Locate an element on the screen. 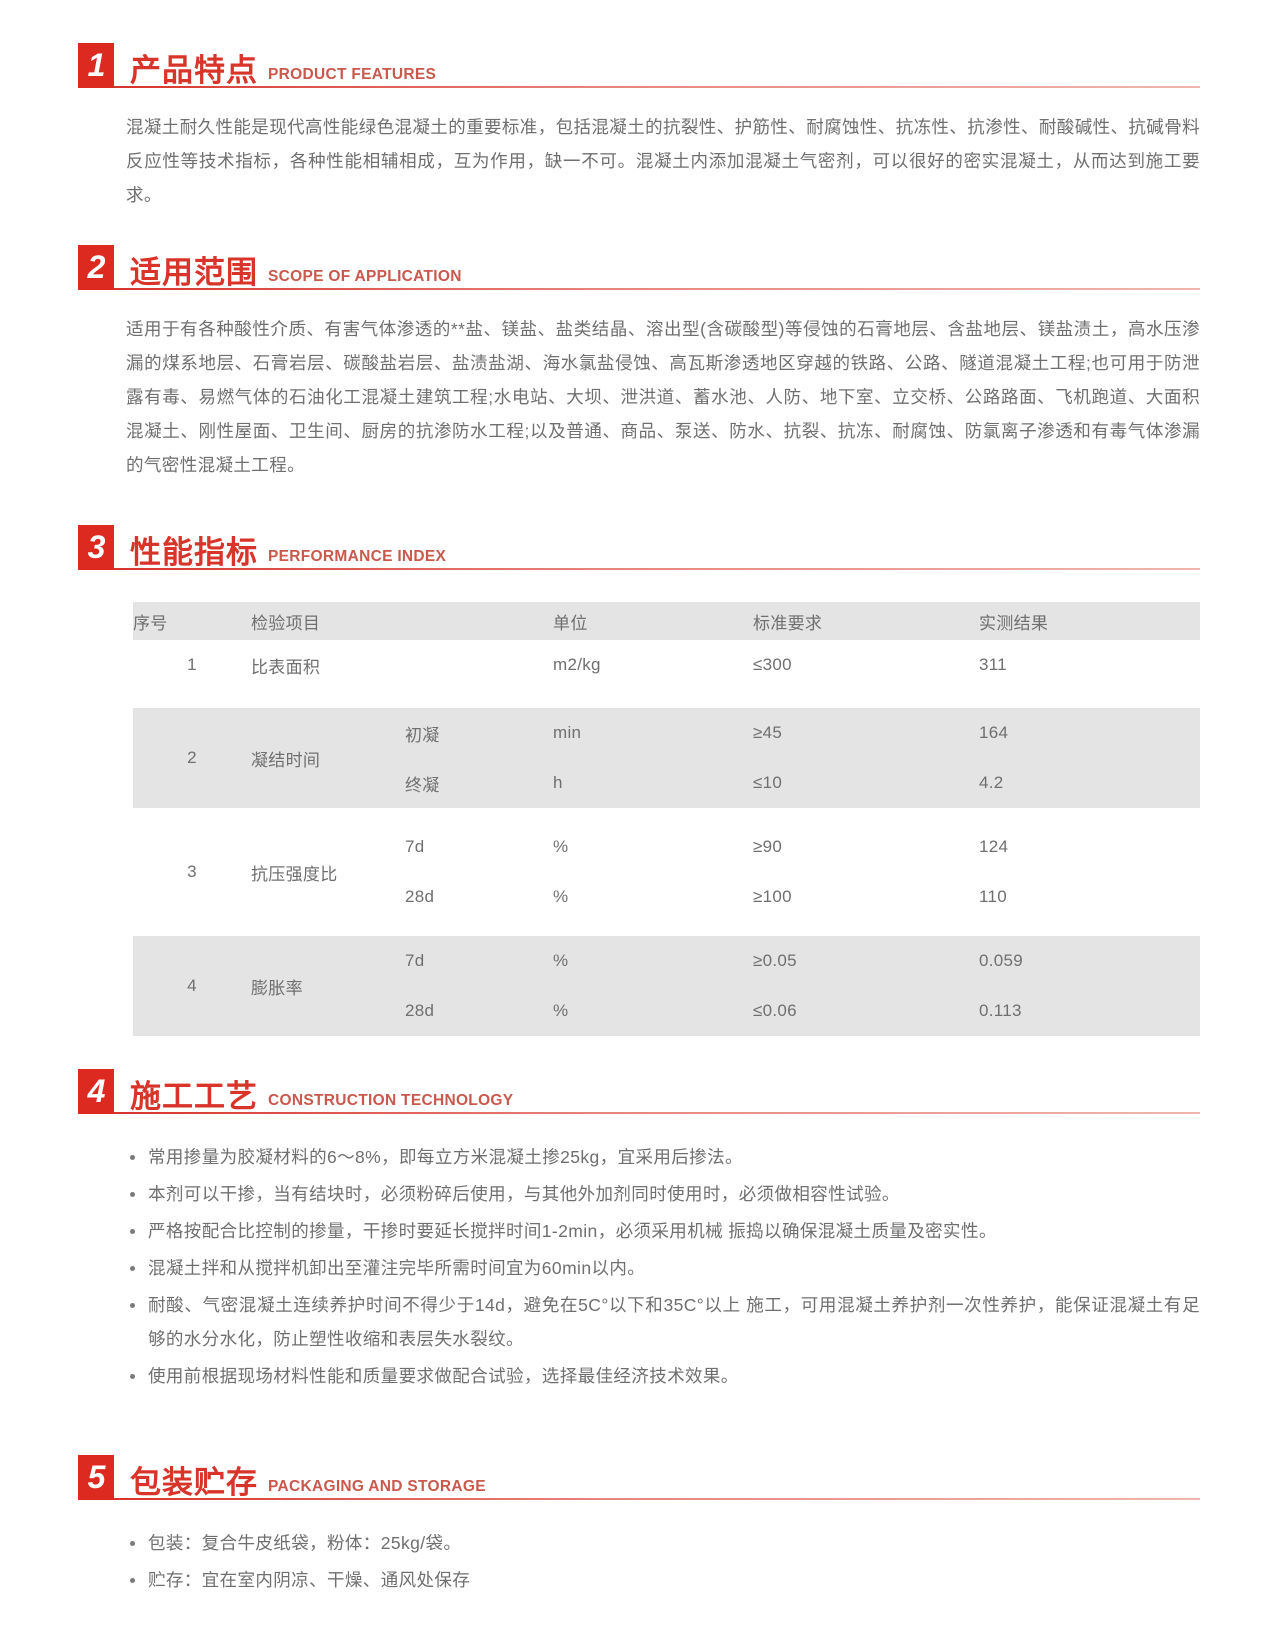 This screenshot has width=1280, height=1626. cell-item: 凝结时间 is located at coordinates (328, 758).